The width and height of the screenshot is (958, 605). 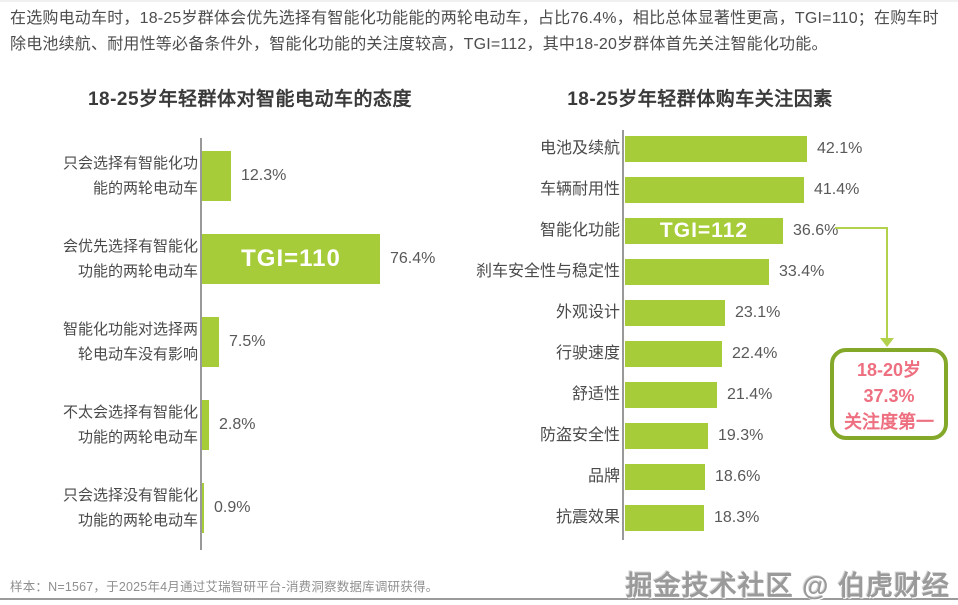 I want to click on bar-track: 2.8%, so click(x=229, y=424).